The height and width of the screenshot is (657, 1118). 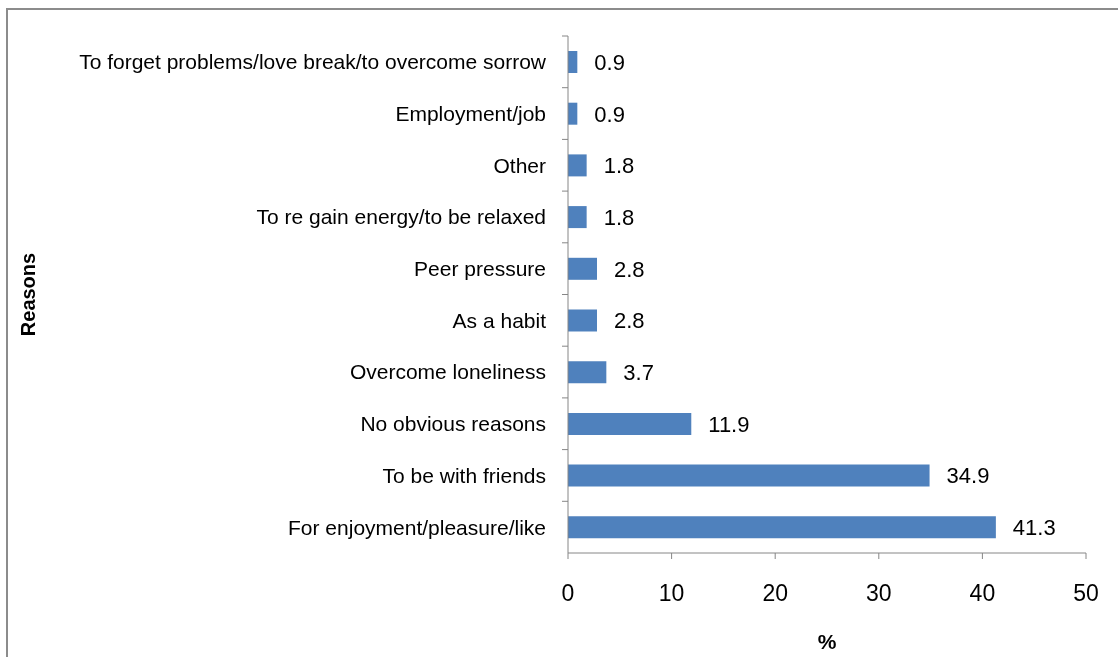 I want to click on x-tick-label: 30, so click(x=879, y=593).